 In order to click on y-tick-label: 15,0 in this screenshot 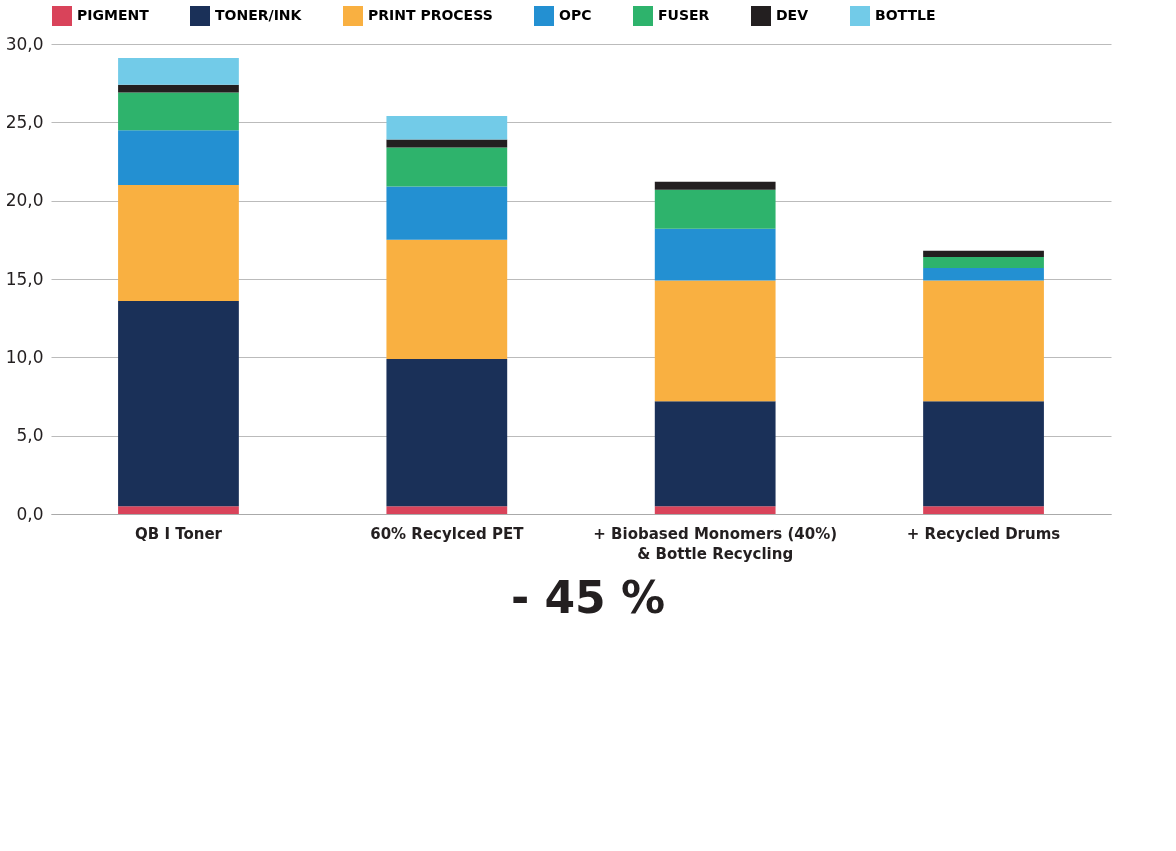, I will do `click(24, 278)`.